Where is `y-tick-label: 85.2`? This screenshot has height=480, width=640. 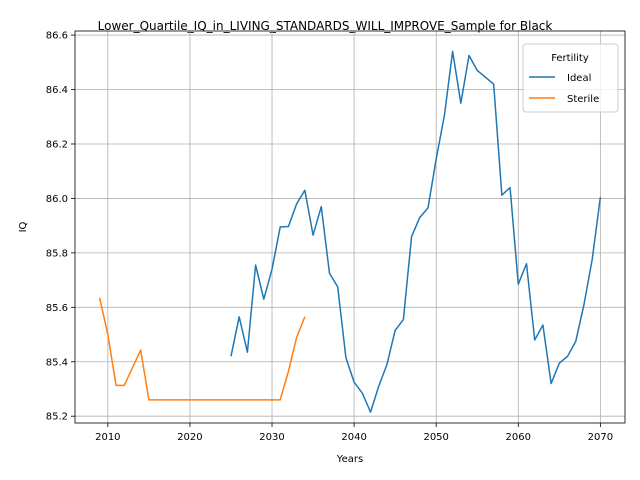 y-tick-label: 85.2 is located at coordinates (57, 417).